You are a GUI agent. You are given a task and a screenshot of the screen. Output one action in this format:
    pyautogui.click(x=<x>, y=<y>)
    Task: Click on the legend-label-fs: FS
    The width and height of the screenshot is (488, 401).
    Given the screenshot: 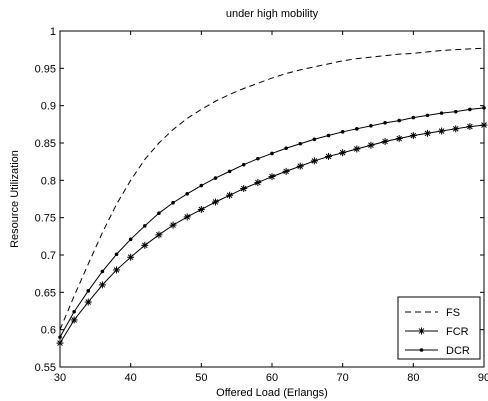 What is the action you would take?
    pyautogui.click(x=453, y=313)
    